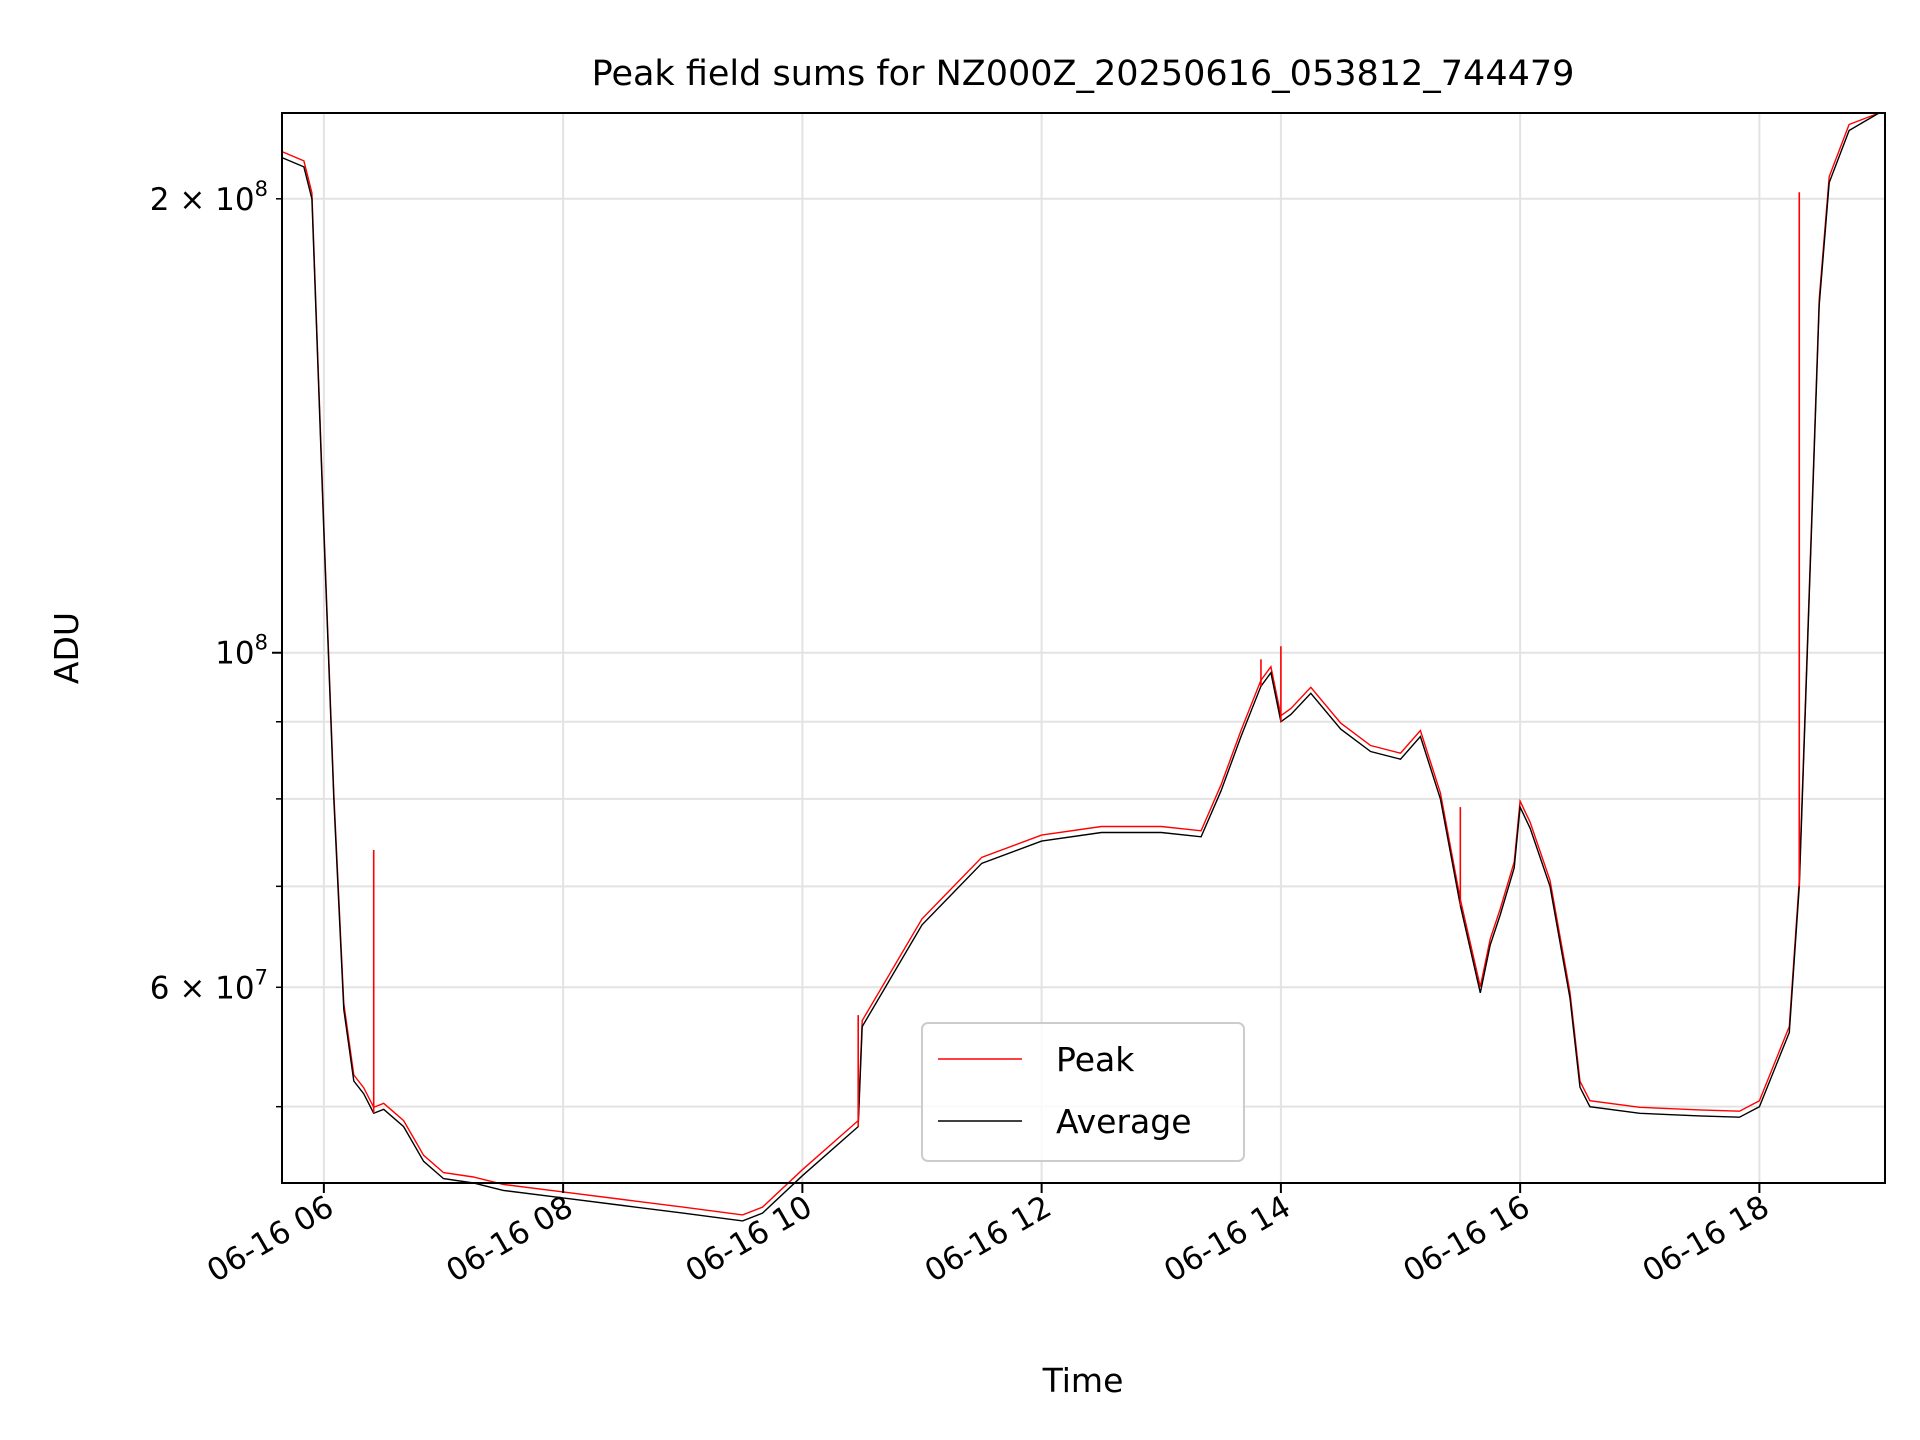  I want to click on legend-label-average: Average, so click(1124, 1121).